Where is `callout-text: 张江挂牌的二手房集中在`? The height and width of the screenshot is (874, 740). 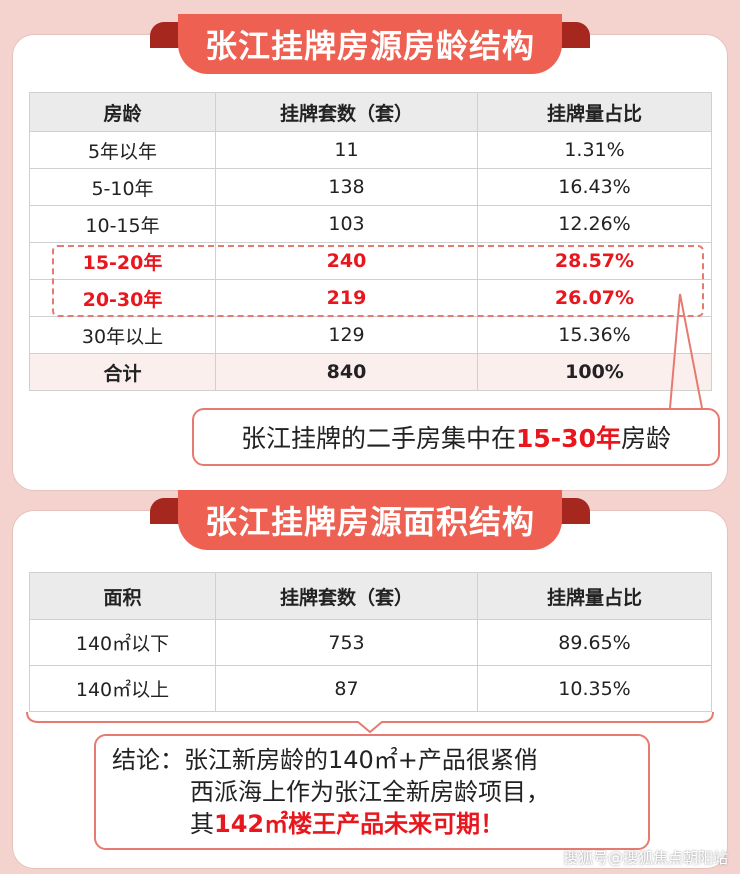
callout-text: 张江挂牌的二手房集中在 is located at coordinates (379, 438).